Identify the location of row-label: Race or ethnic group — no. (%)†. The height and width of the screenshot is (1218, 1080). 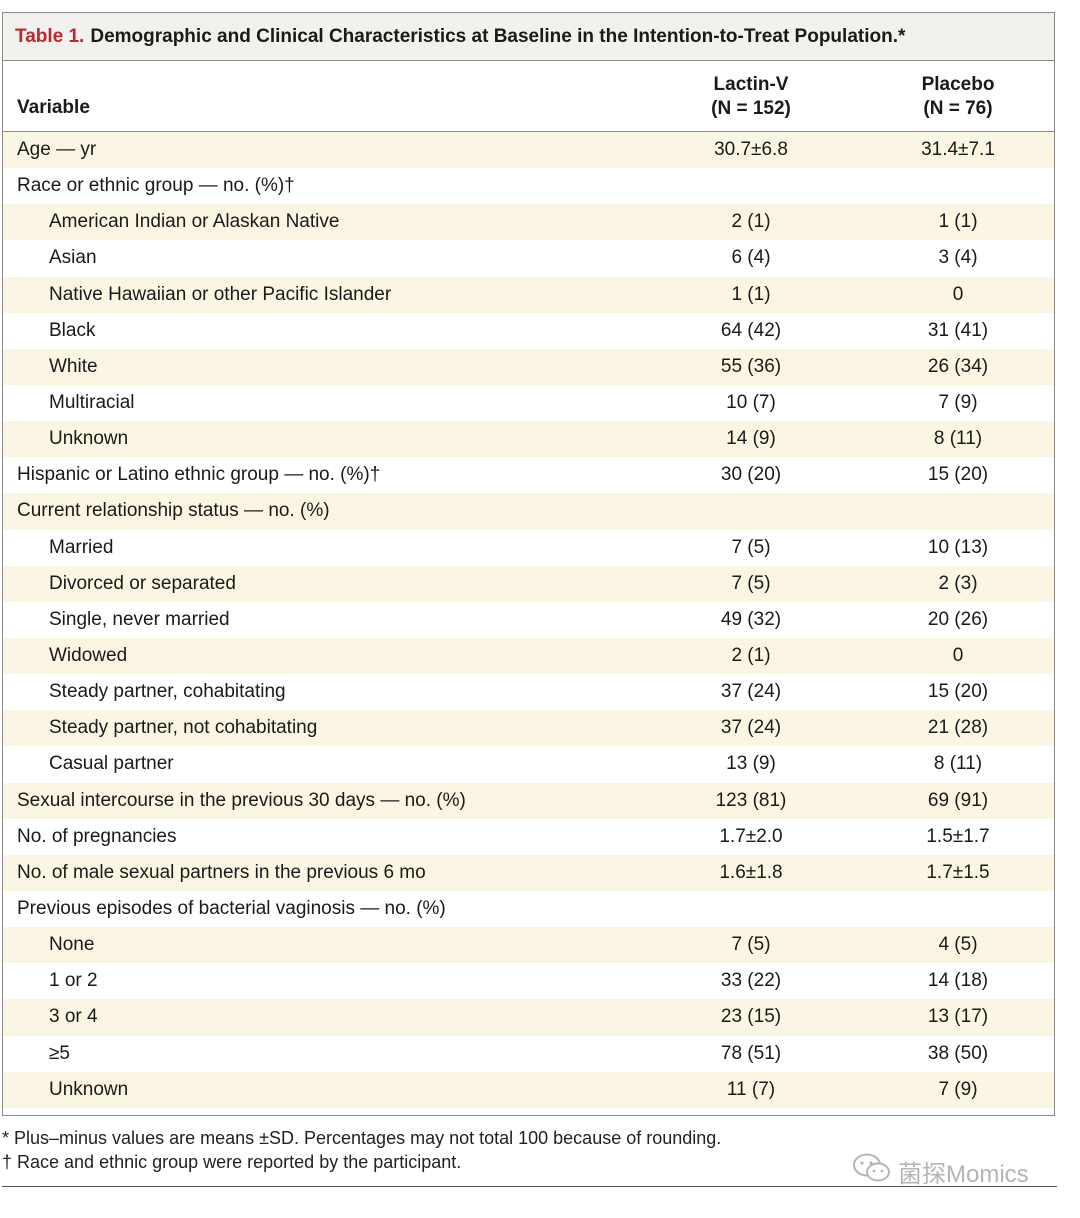
(156, 186).